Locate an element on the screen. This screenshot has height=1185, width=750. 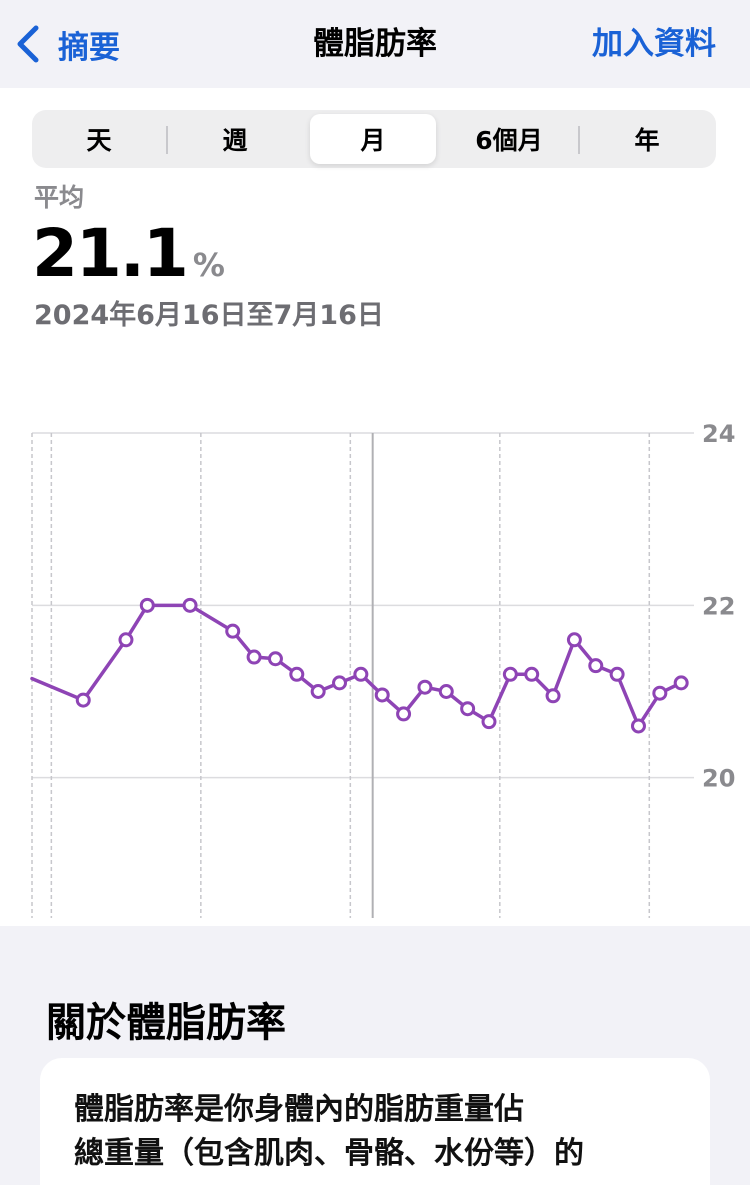
average-label: 平均 is located at coordinates (59, 197).